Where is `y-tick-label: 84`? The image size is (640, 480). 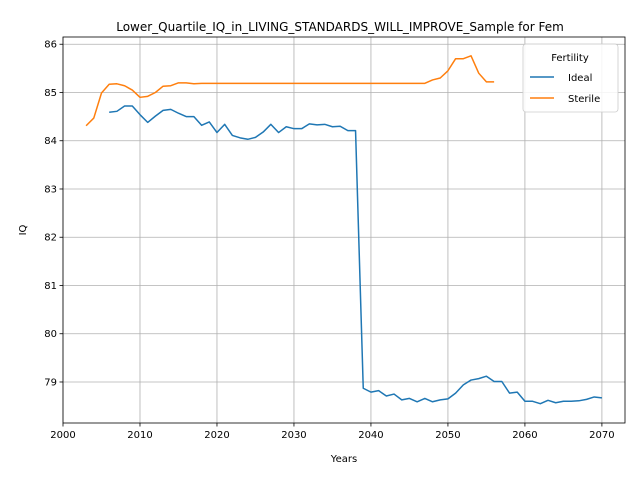 y-tick-label: 84 is located at coordinates (50, 141).